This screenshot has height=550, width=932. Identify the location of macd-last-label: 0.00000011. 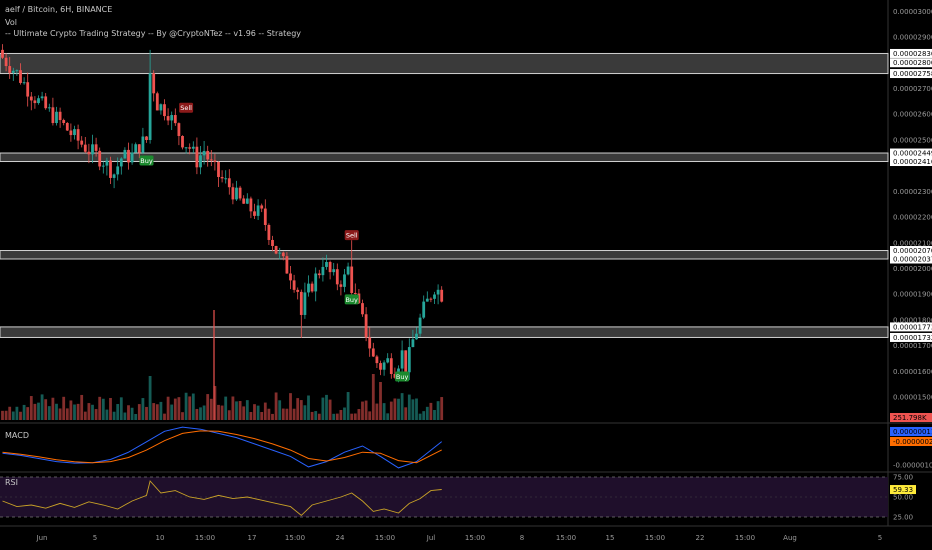
(912, 432).